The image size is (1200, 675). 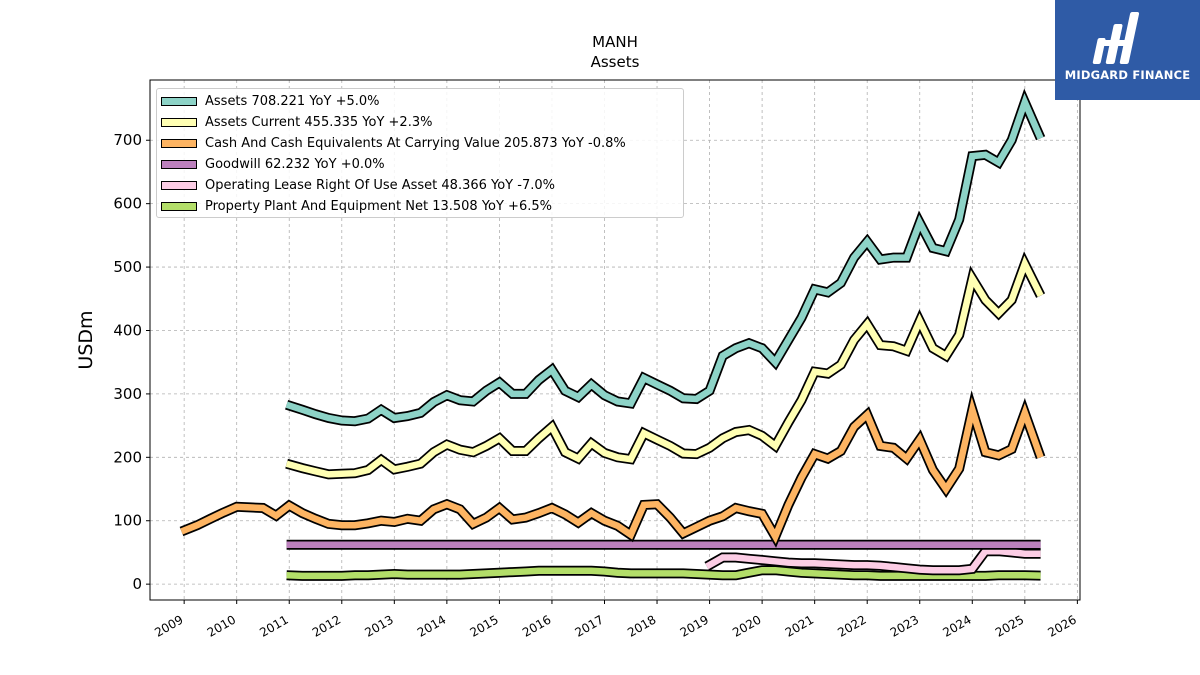 I want to click on legend-item: Assets 708.221 YoY +5.0%, so click(x=268, y=101).